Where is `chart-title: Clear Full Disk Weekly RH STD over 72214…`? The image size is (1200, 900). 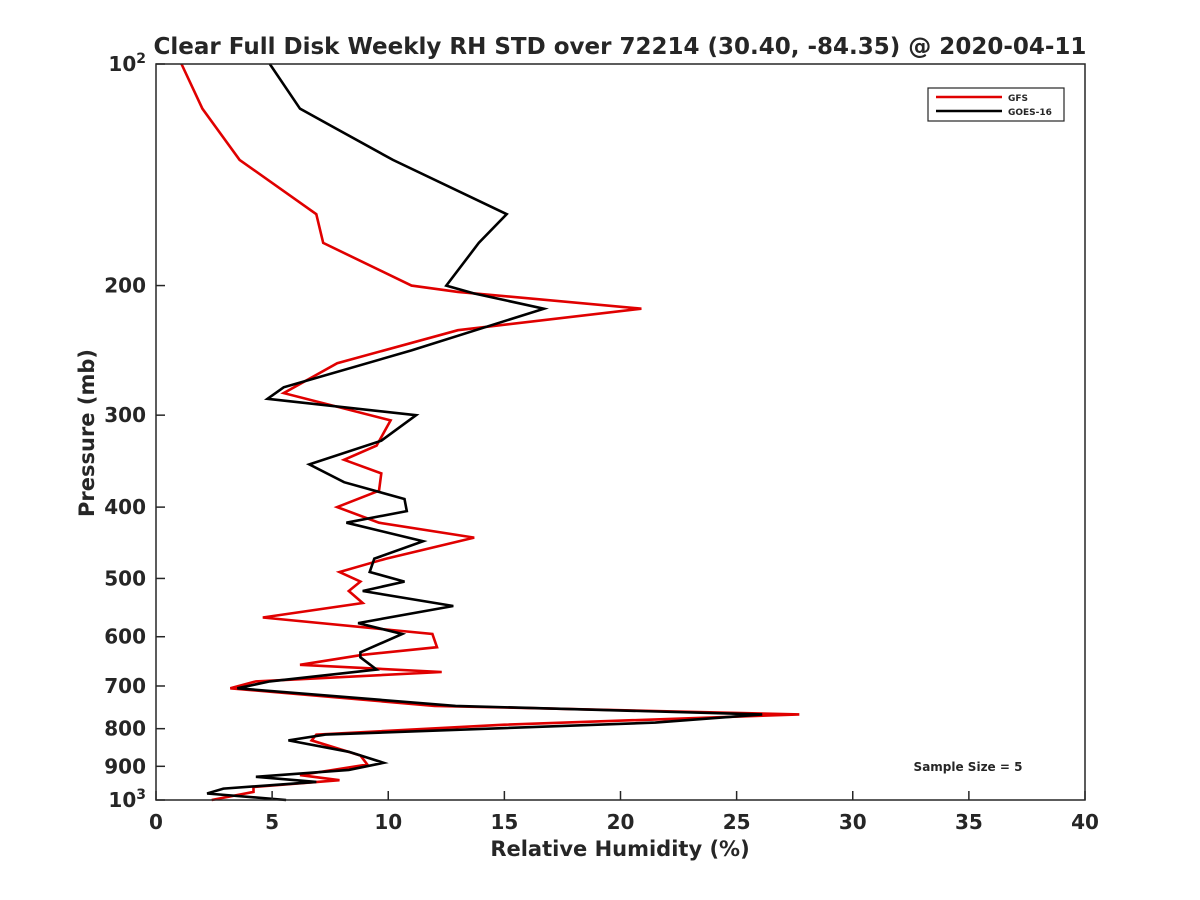
chart-title: Clear Full Disk Weekly RH STD over 72214… is located at coordinates (620, 47).